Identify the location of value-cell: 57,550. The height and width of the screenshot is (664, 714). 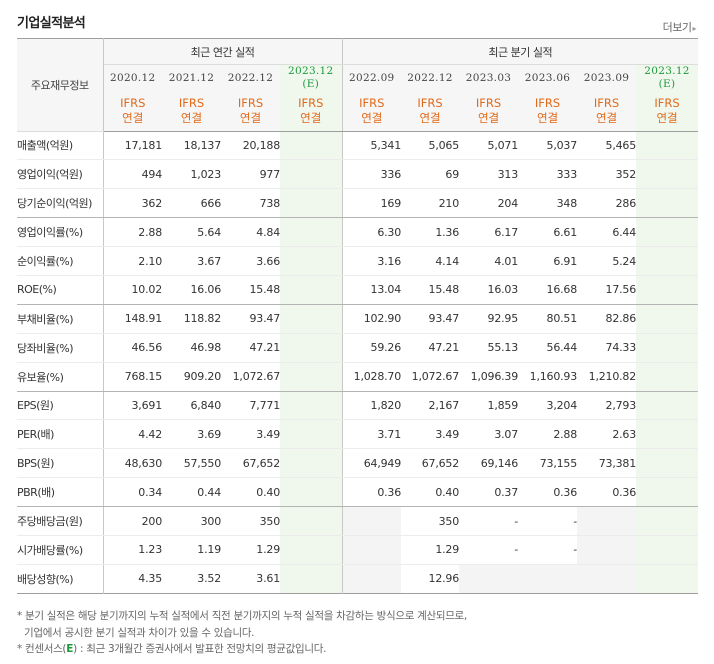
(191, 463).